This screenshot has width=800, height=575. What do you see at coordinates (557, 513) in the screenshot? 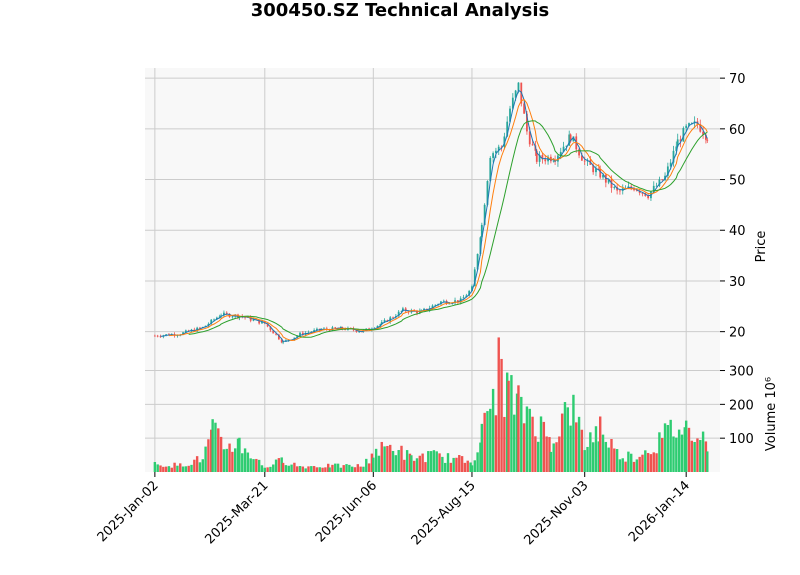
I see `x-tick-label: 2025-Nov-03` at bounding box center [557, 513].